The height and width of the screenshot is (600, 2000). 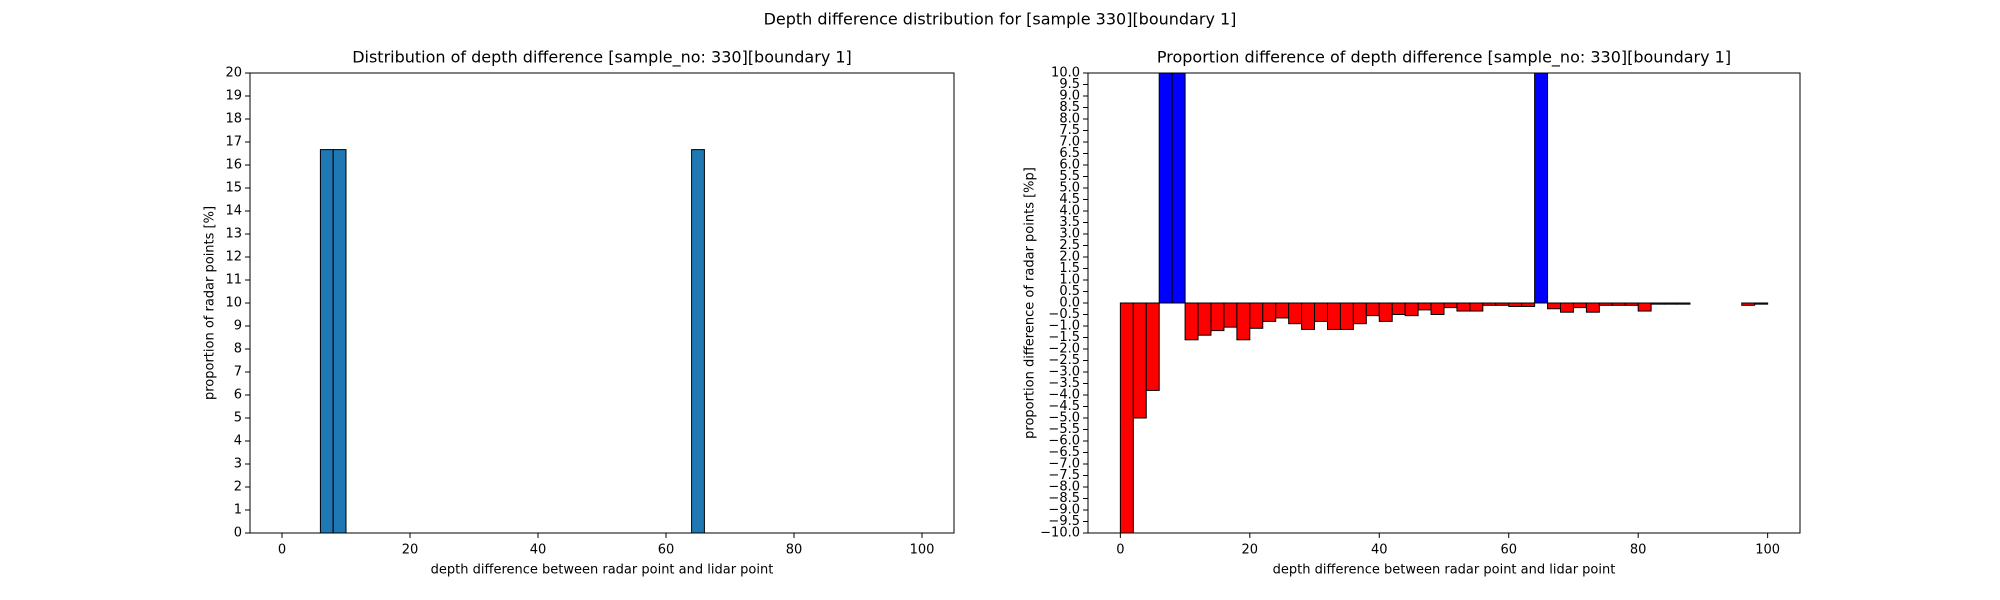 I want to click on y-tick-label: 13, so click(x=233, y=234).